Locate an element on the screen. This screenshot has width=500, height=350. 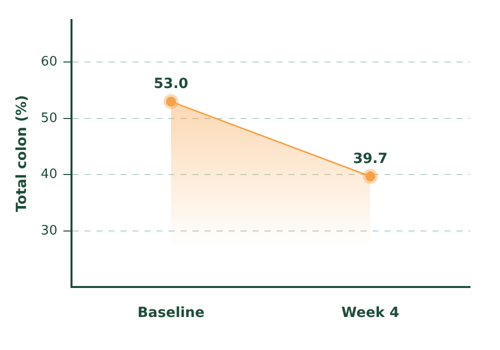
y-tick-label: 50 is located at coordinates (49, 118).